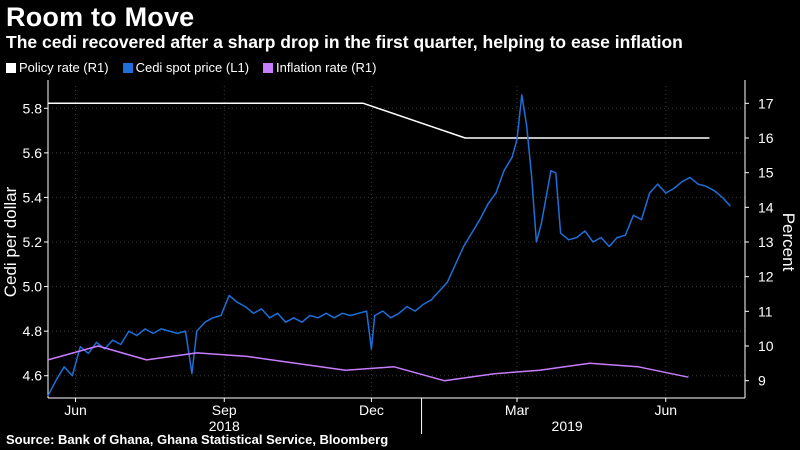 The image size is (800, 450). I want to click on legend-item-inflation: Inflation rate (R1), so click(319, 67).